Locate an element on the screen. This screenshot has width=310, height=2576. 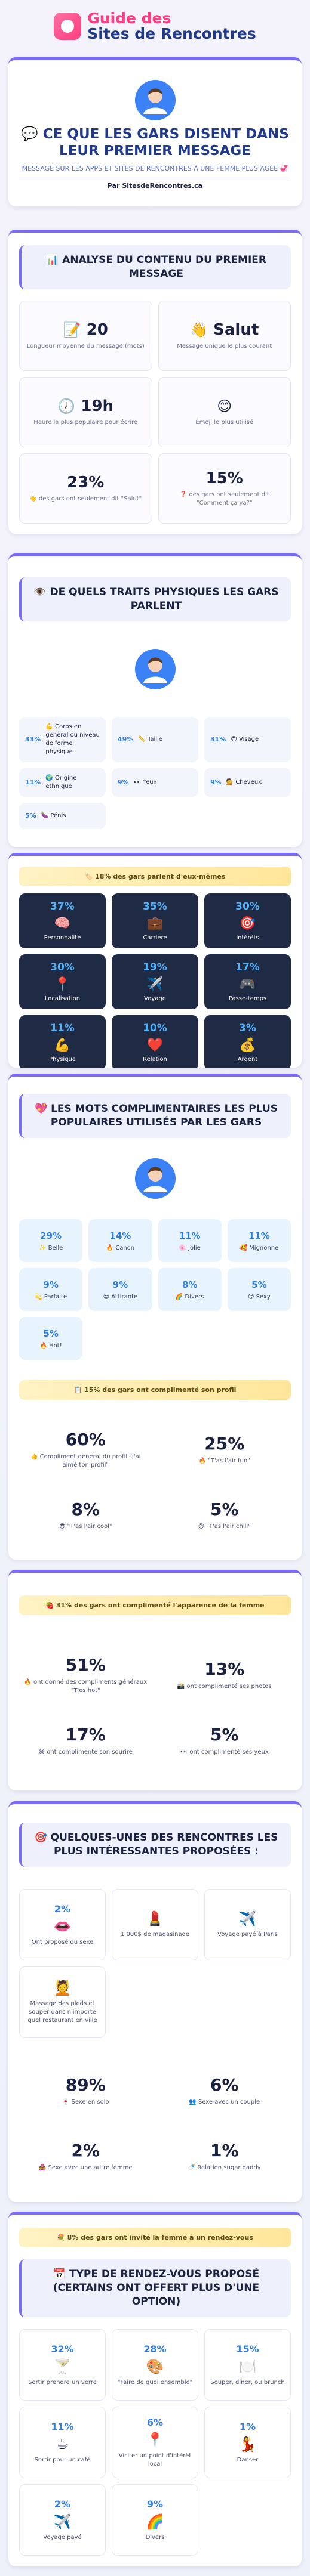
tile-label: 1 000$ de magasinage is located at coordinates (155, 1934).